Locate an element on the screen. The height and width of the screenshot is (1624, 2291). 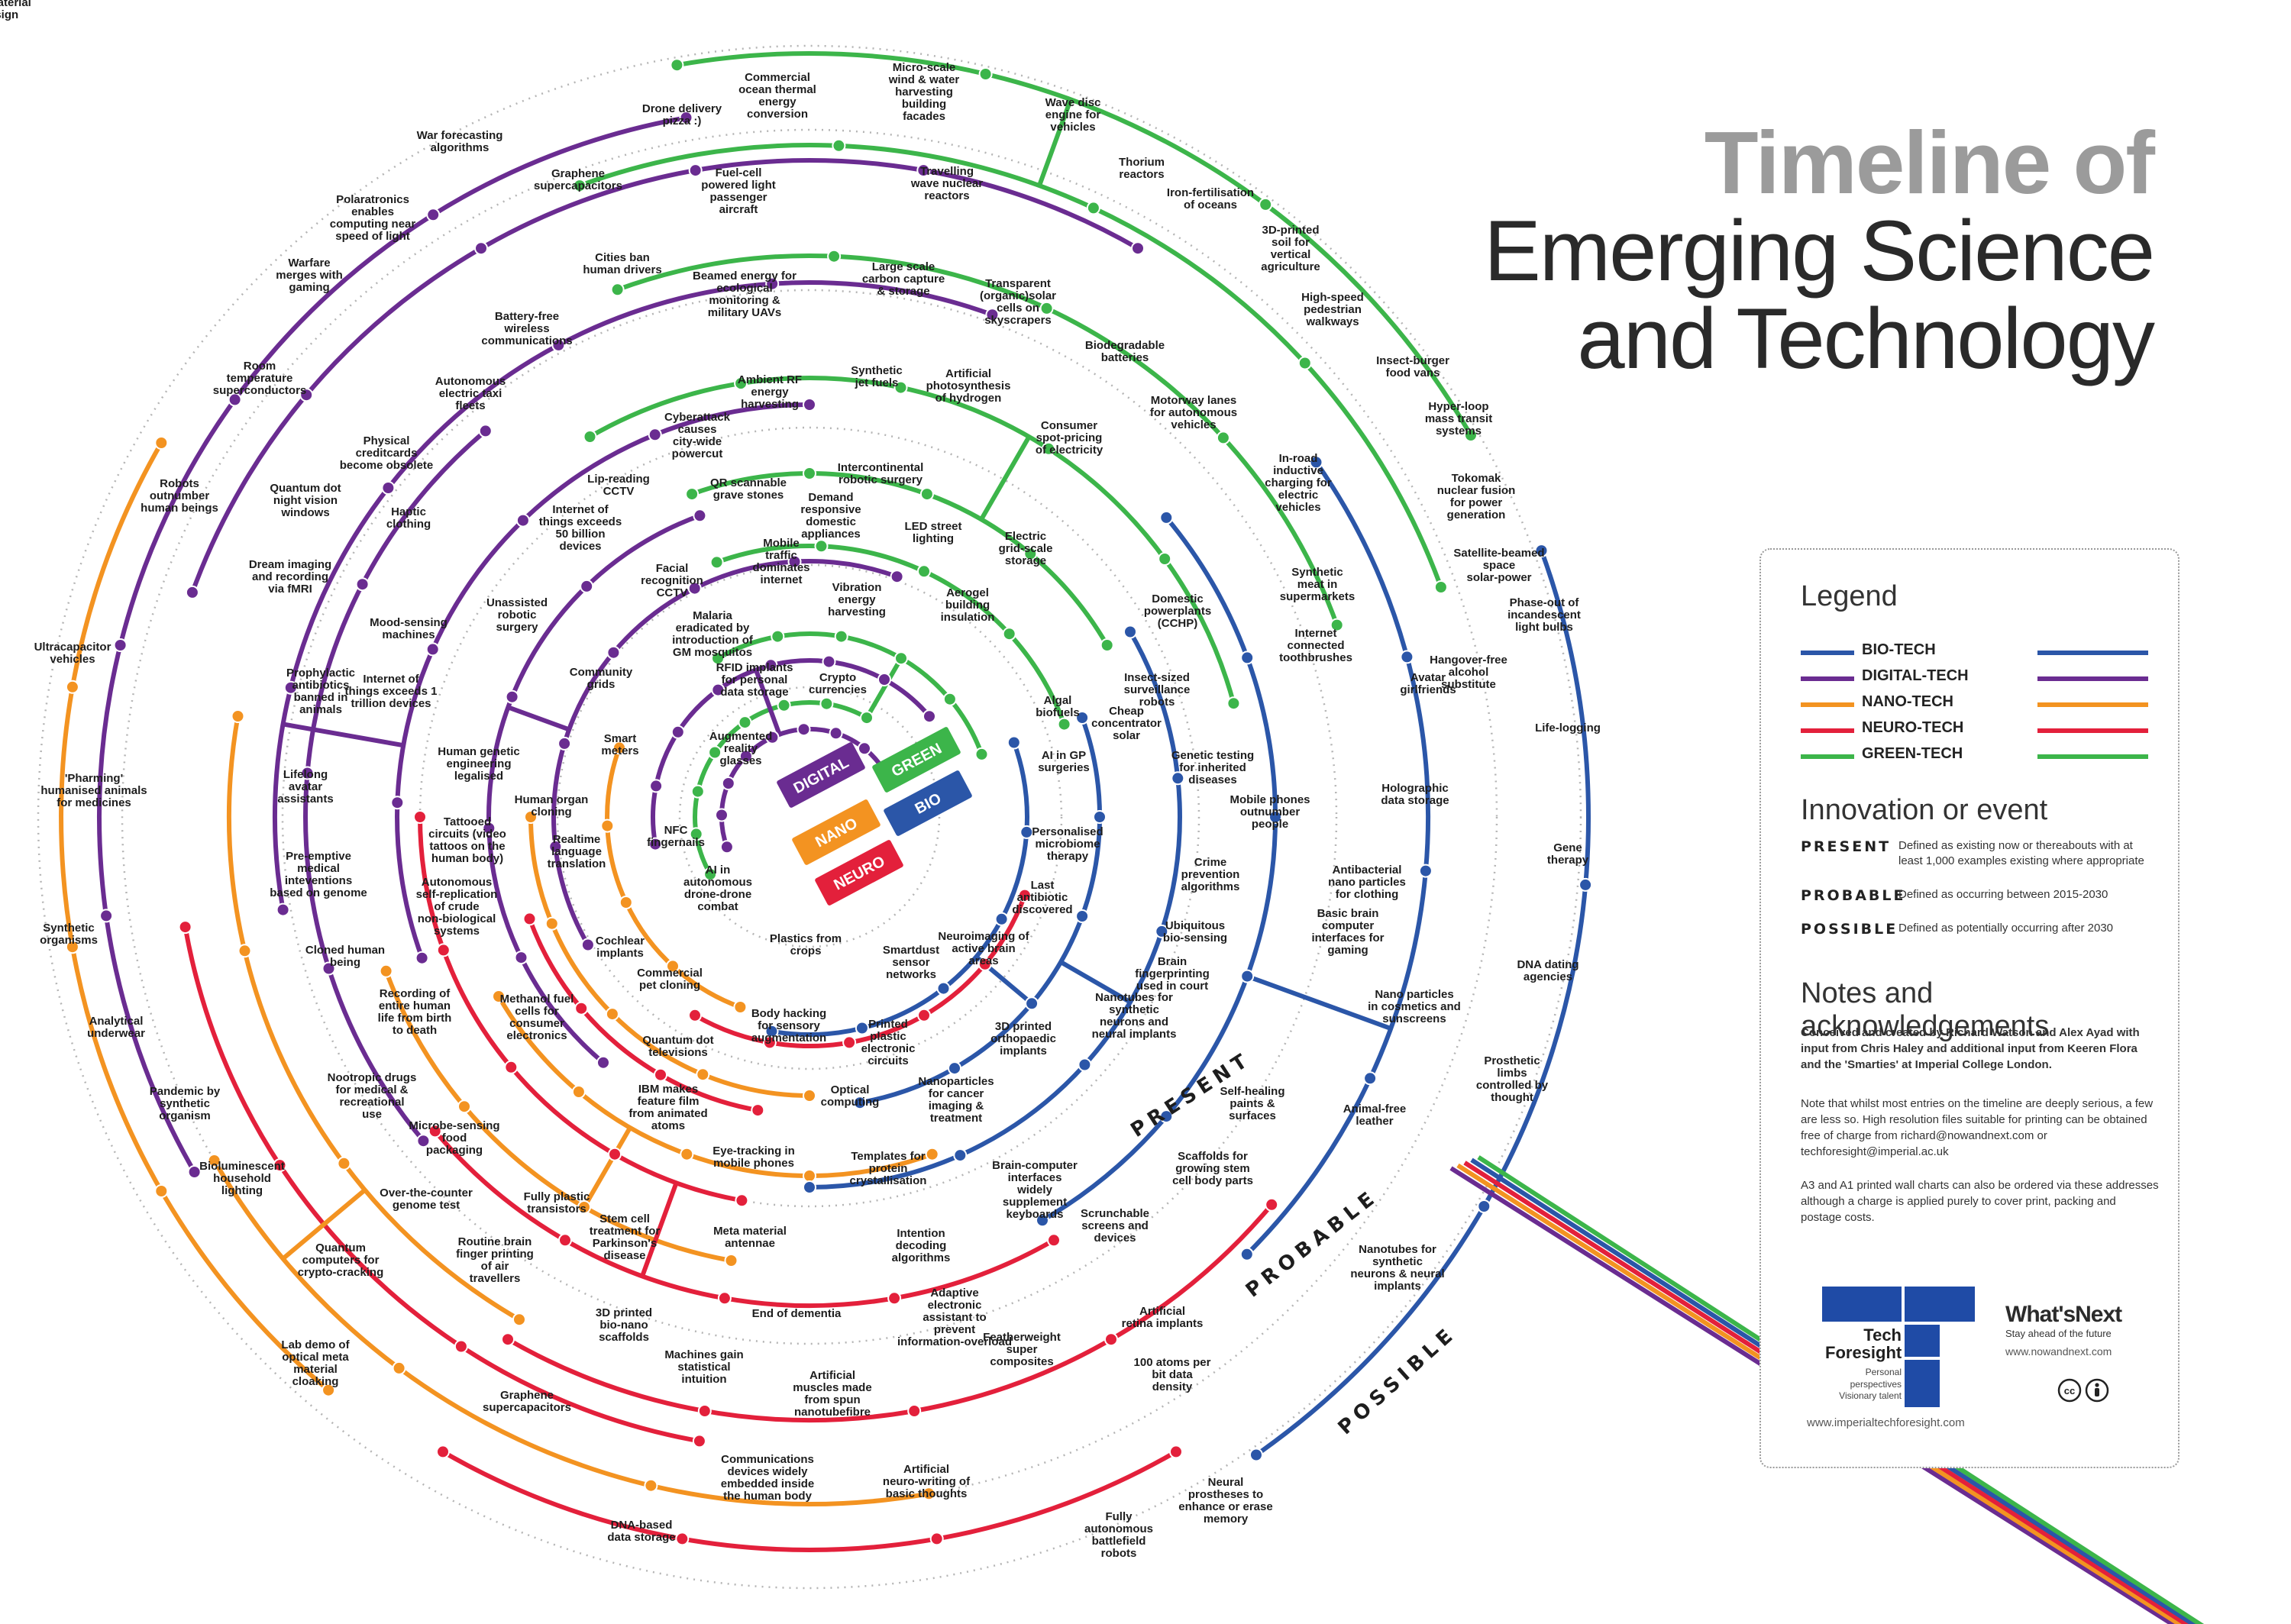
event-label-line: Analytical is located at coordinates (117, 1021).